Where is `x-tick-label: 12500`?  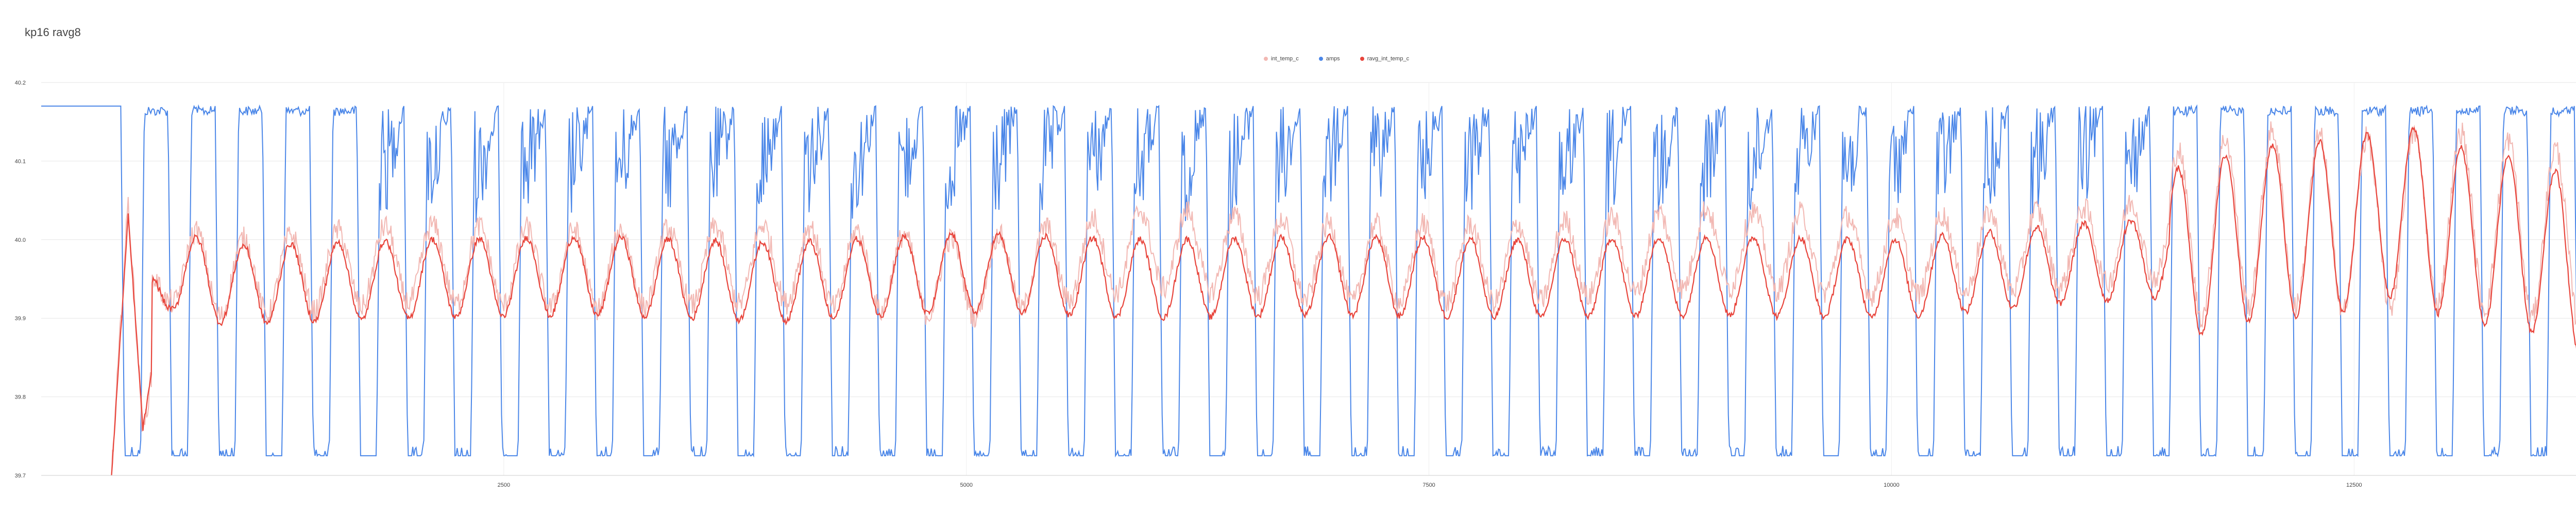 x-tick-label: 12500 is located at coordinates (2354, 485).